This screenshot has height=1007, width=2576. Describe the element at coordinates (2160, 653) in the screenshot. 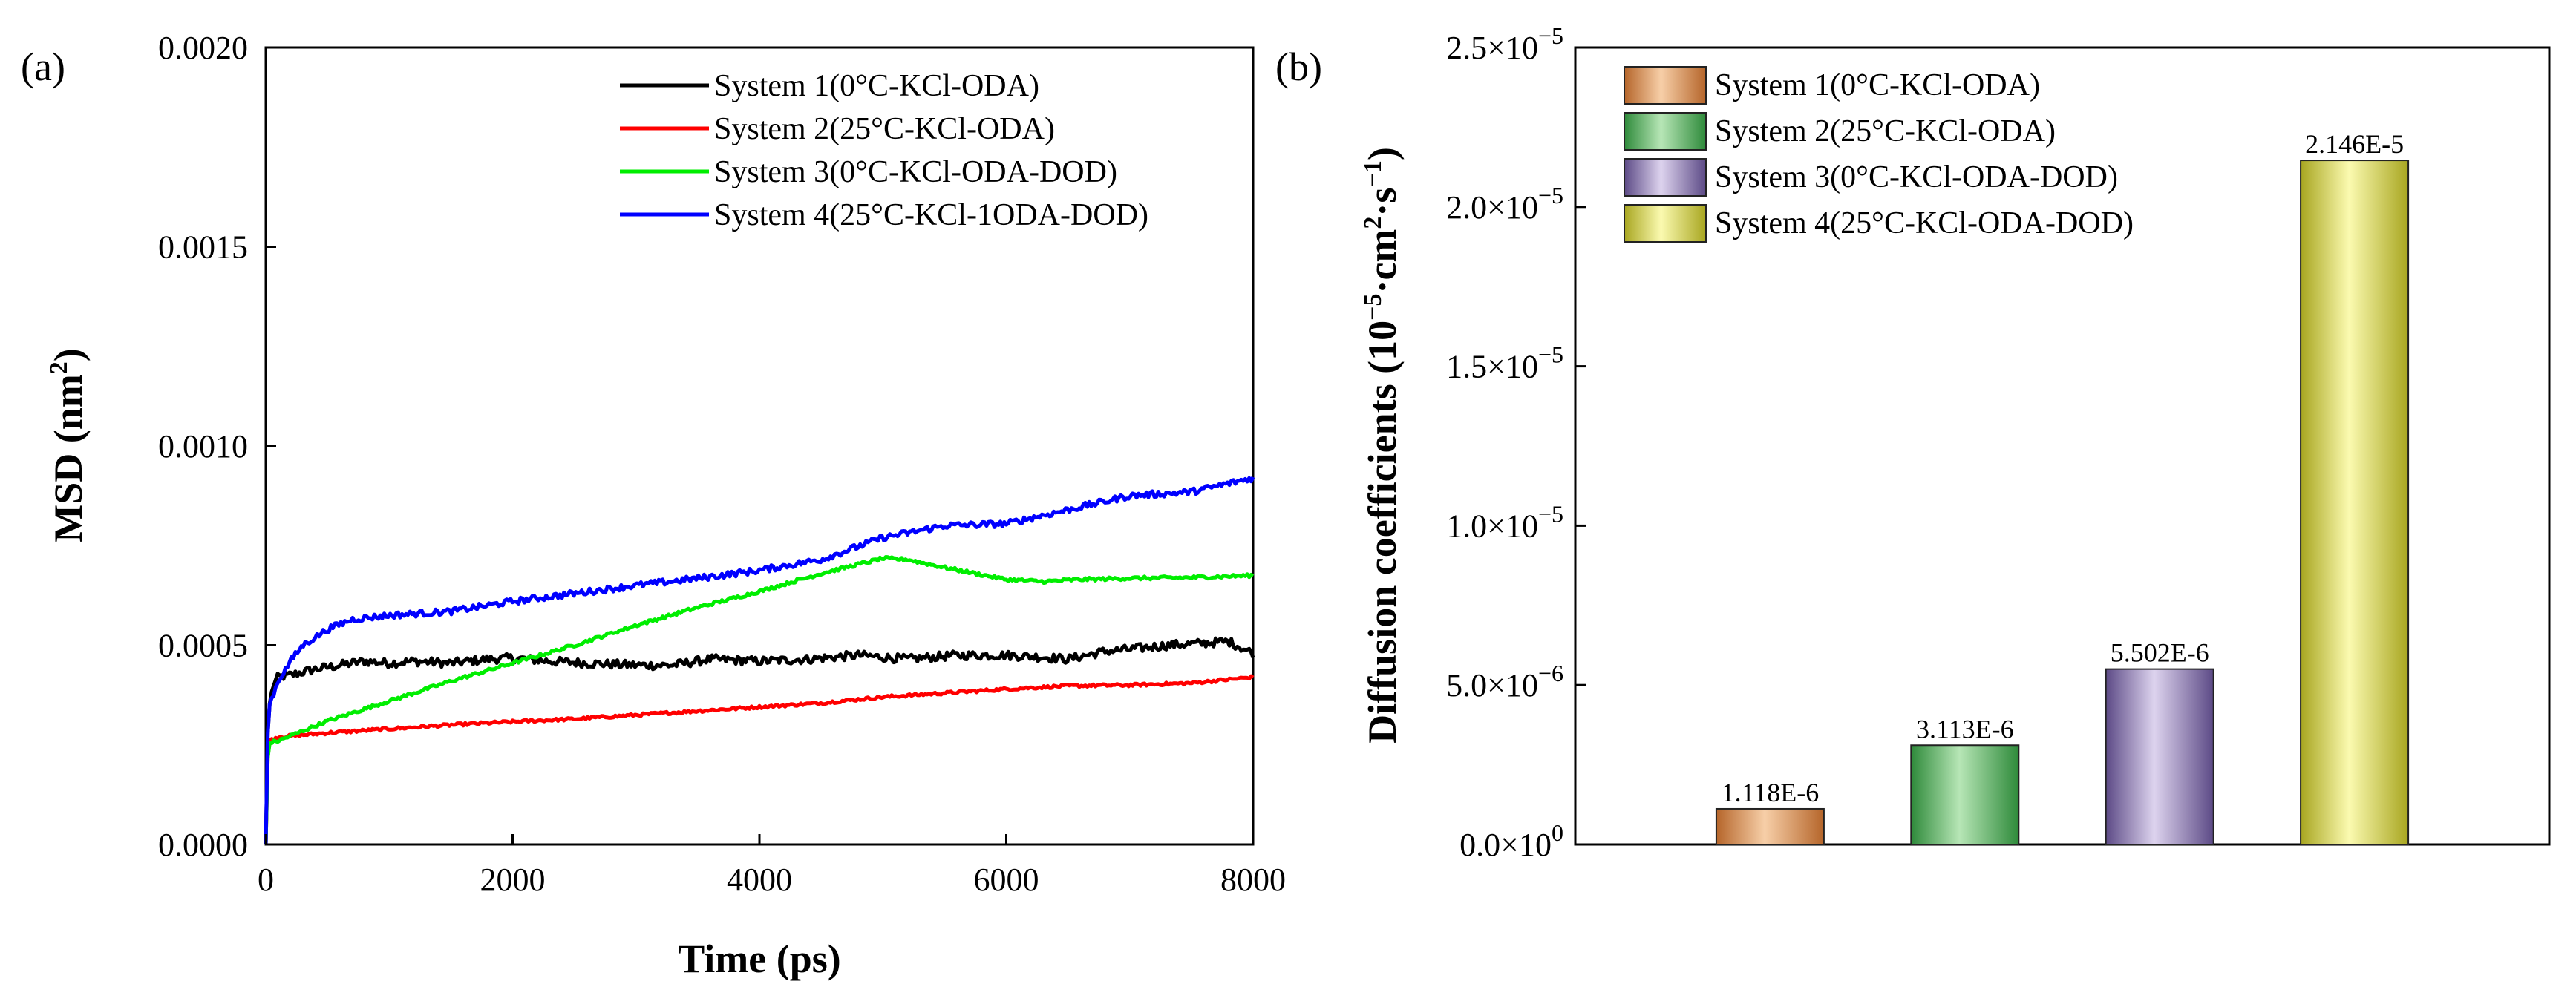

I see `diffusion-bar-value-label-3: 5.502E-6` at that location.